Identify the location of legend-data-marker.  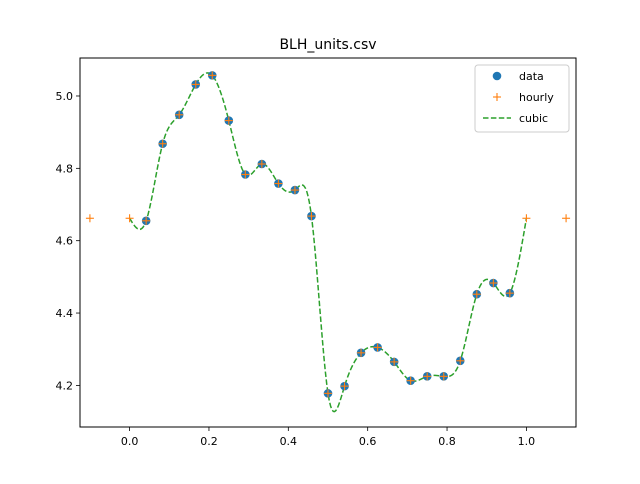
(497, 76).